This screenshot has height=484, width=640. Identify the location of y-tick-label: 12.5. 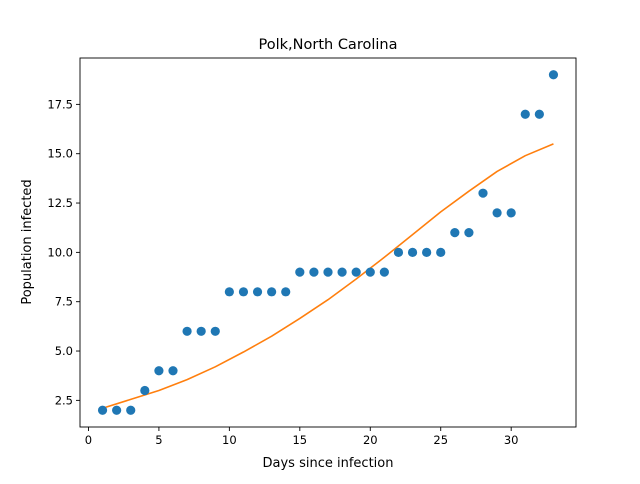
(60, 203).